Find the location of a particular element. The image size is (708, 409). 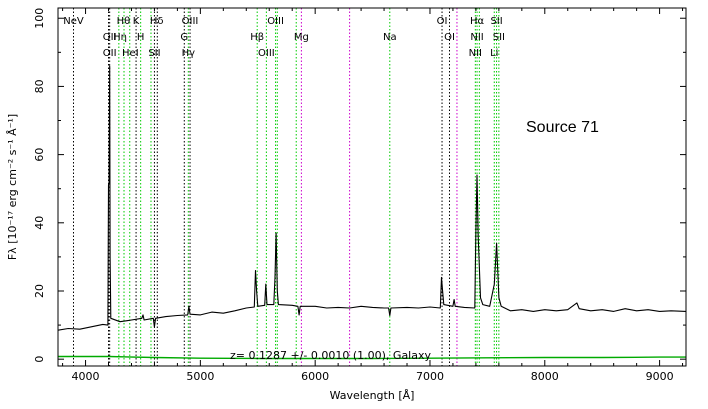

y-tick-label: 80 is located at coordinates (39, 86).